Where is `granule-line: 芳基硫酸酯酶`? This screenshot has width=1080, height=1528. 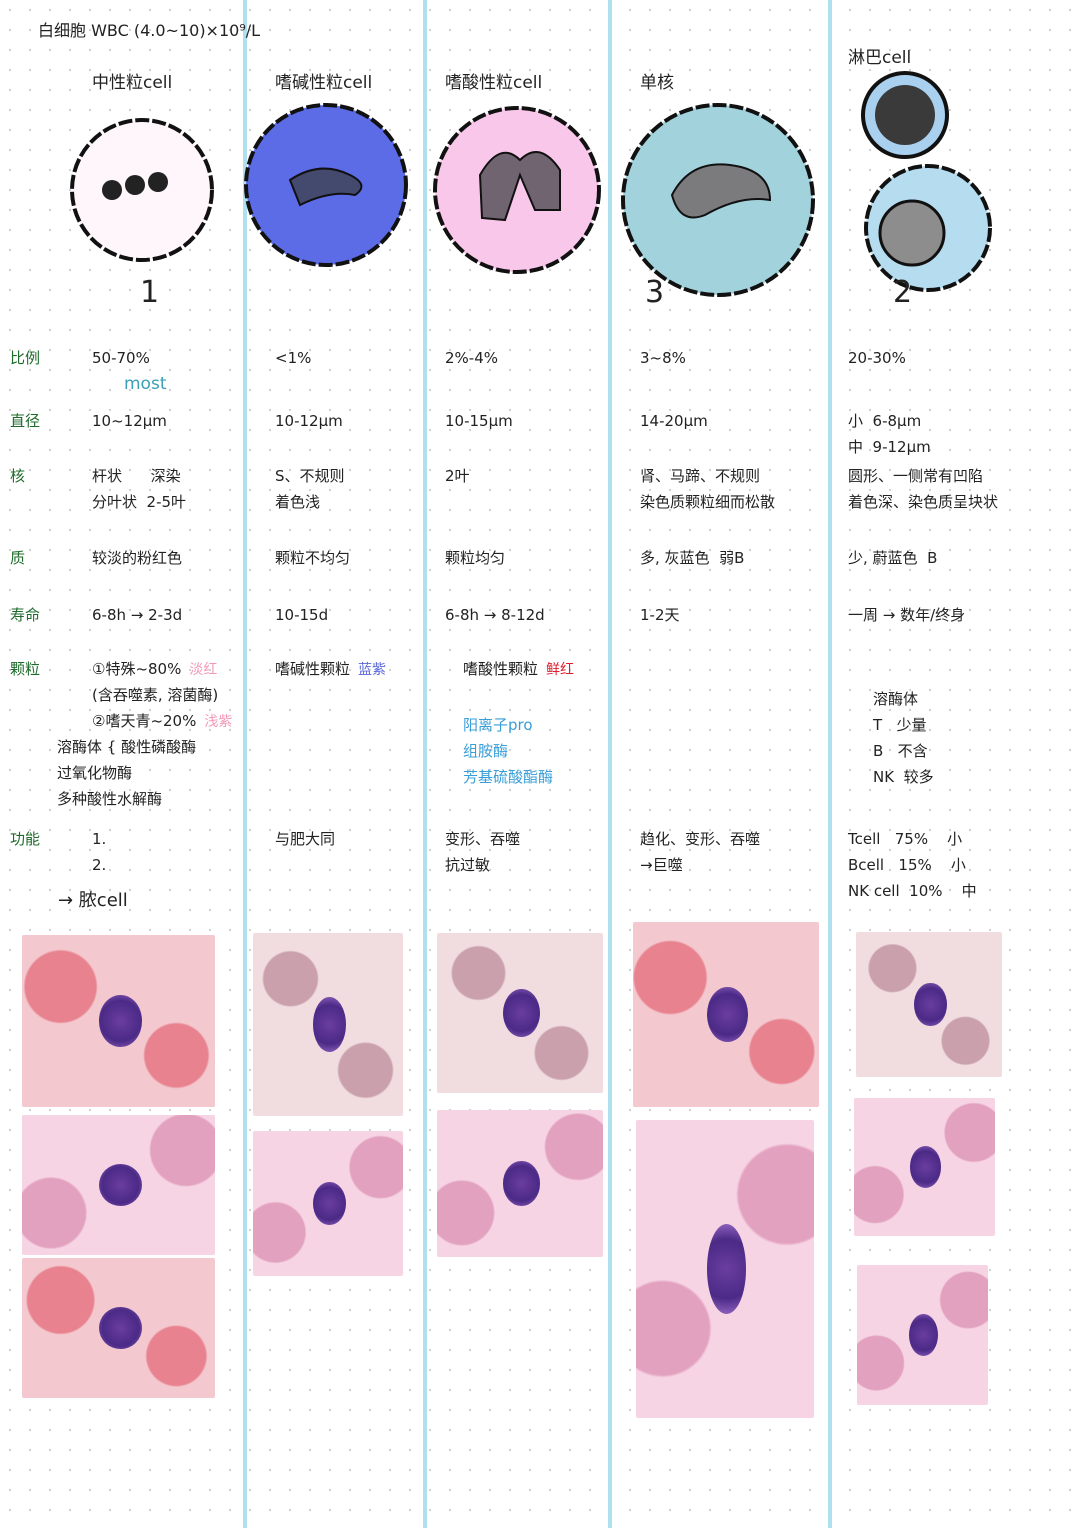
granule-line: 芳基硫酸酯酶 is located at coordinates (508, 777).